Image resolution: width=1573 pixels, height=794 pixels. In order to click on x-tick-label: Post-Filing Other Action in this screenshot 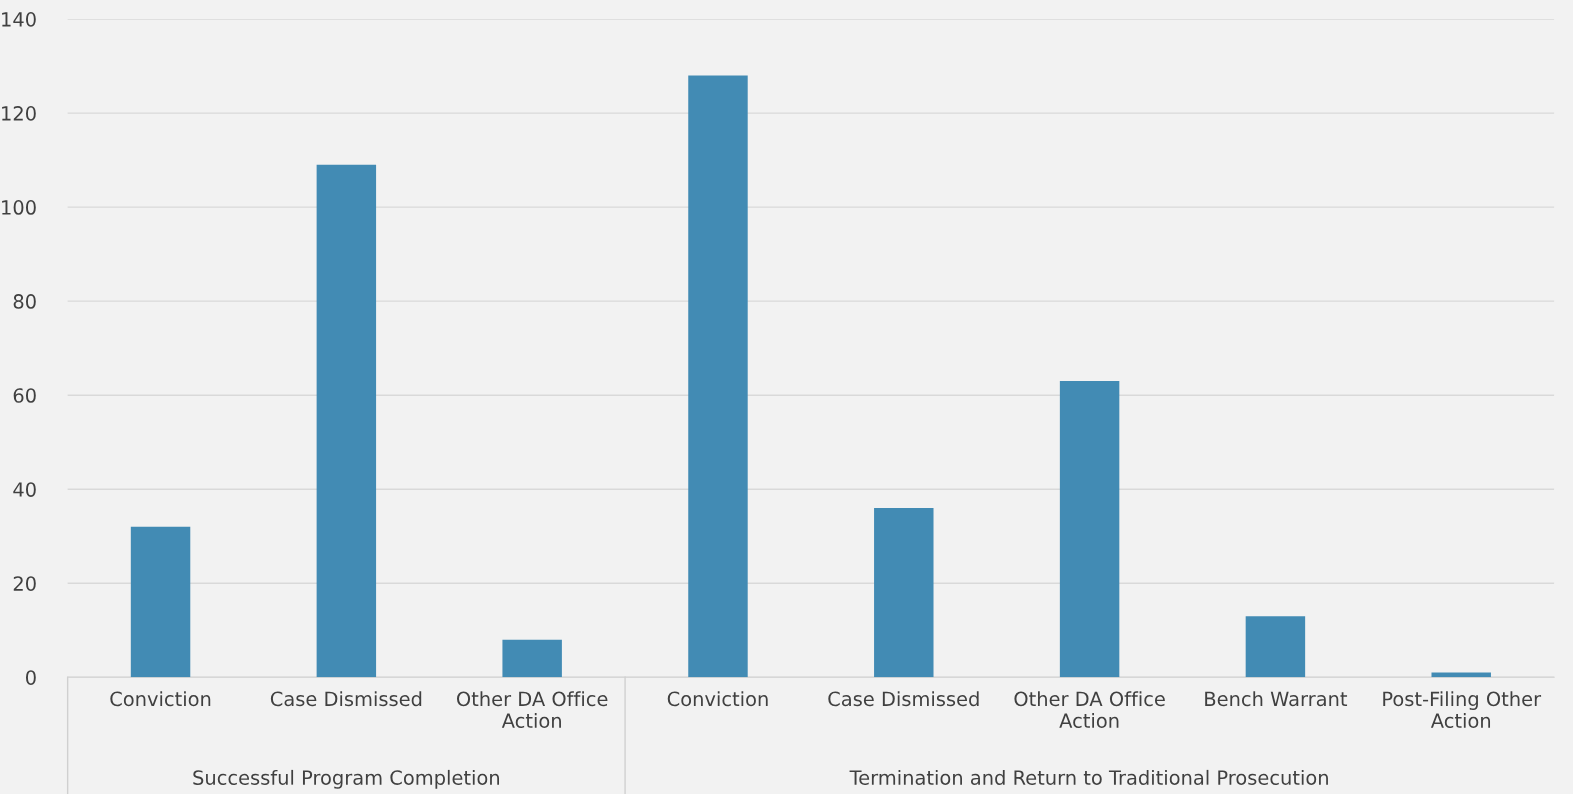, I will do `click(1462, 709)`.